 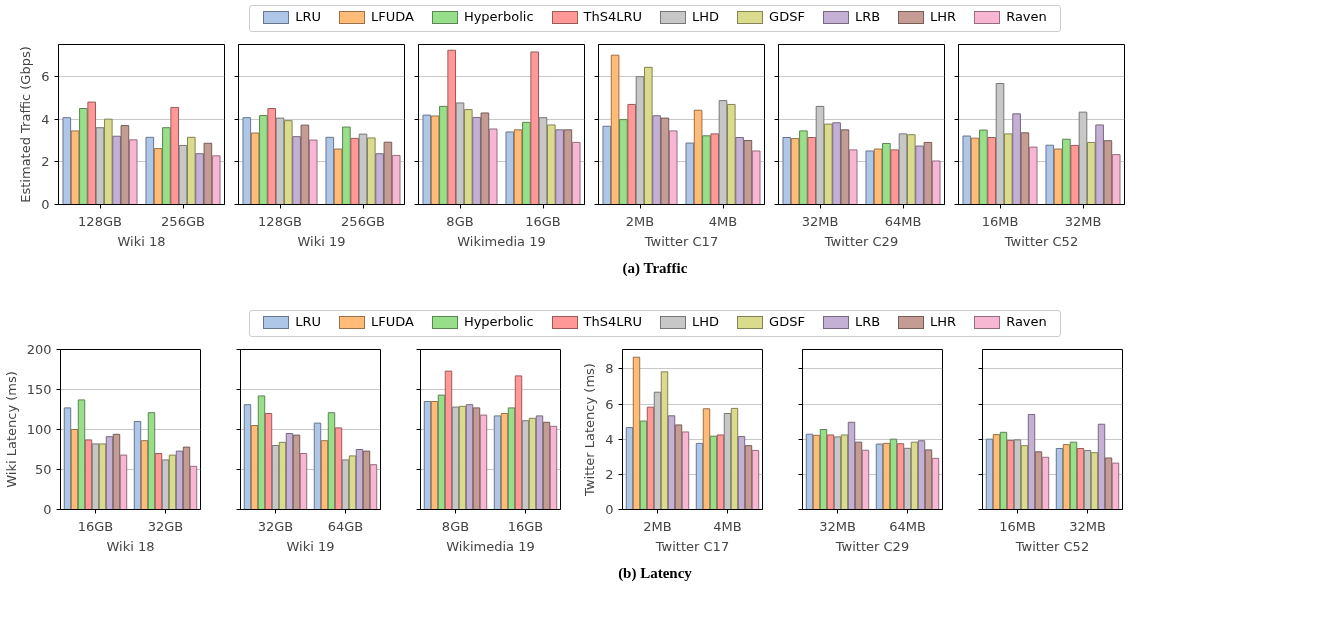 I want to click on x-tick-label: 128GB, so click(x=280, y=221).